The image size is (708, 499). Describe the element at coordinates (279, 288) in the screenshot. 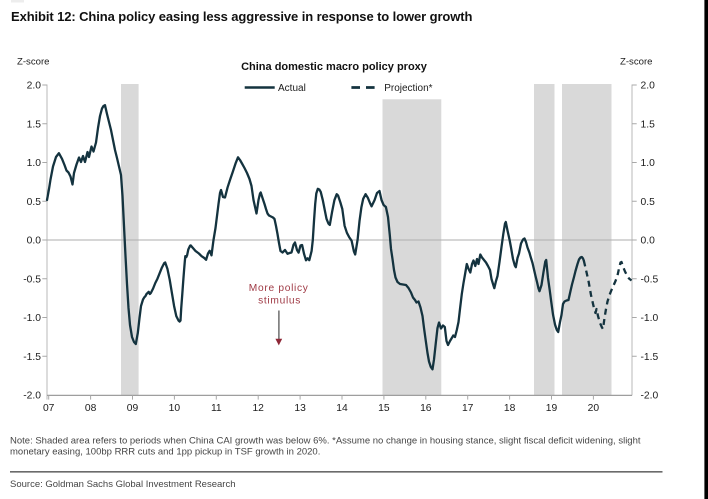

I see `svg-text: More policy` at that location.